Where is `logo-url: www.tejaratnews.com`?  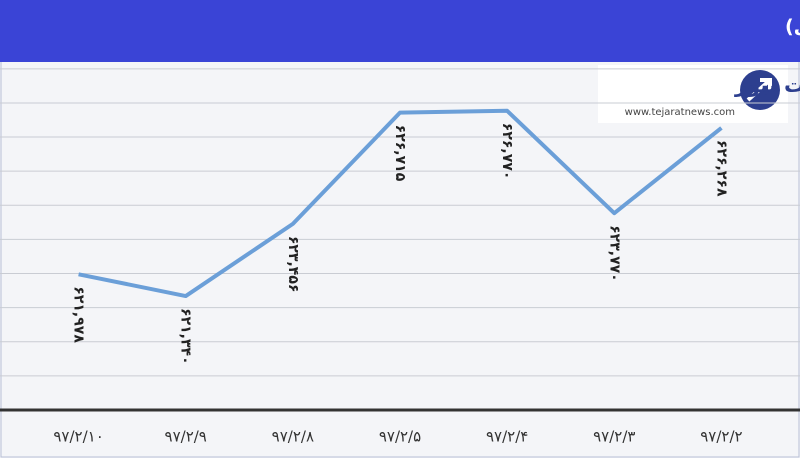 logo-url: www.tejaratnews.com is located at coordinates (680, 112).